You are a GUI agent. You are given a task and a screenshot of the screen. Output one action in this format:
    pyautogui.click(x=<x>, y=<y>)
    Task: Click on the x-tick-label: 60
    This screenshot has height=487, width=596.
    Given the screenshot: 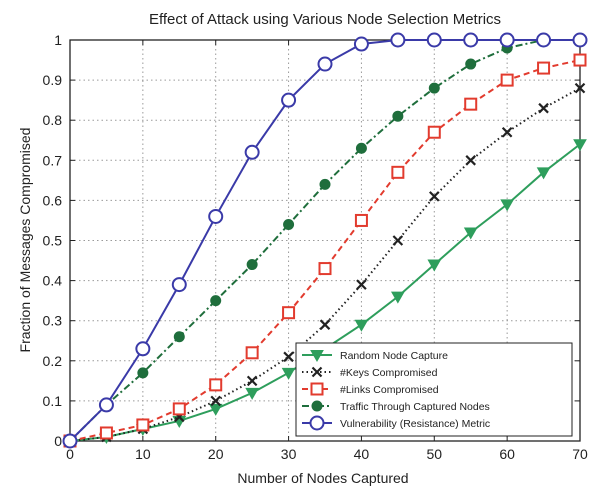 What is the action you would take?
    pyautogui.click(x=507, y=454)
    